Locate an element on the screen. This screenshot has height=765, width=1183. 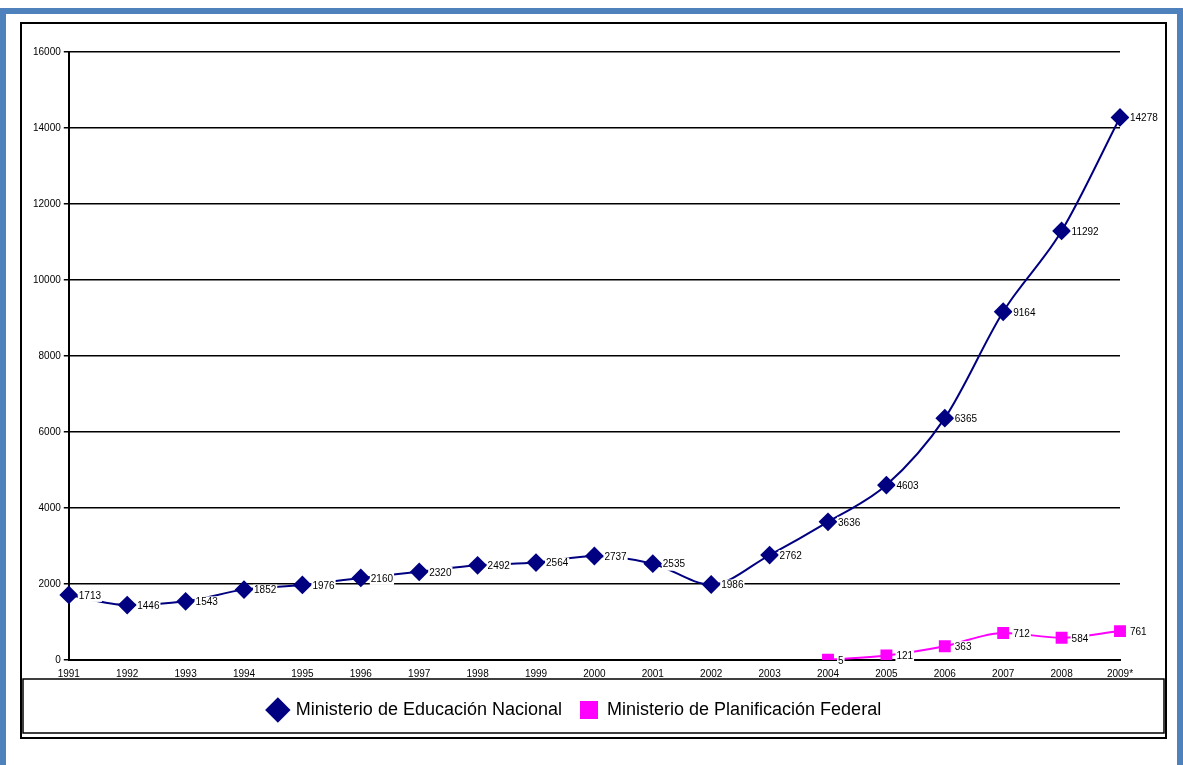
data-label: 6365 is located at coordinates (966, 418).